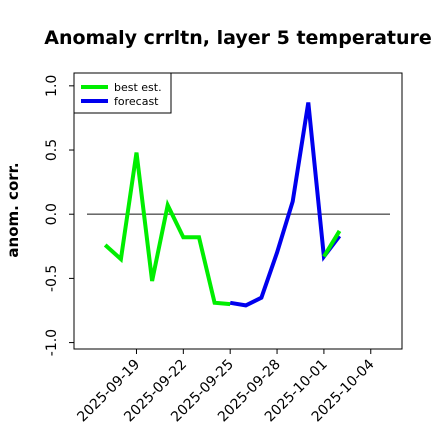 This screenshot has height=440, width=440. What do you see at coordinates (52, 214) in the screenshot?
I see `y-tick-label: 0.0` at bounding box center [52, 214].